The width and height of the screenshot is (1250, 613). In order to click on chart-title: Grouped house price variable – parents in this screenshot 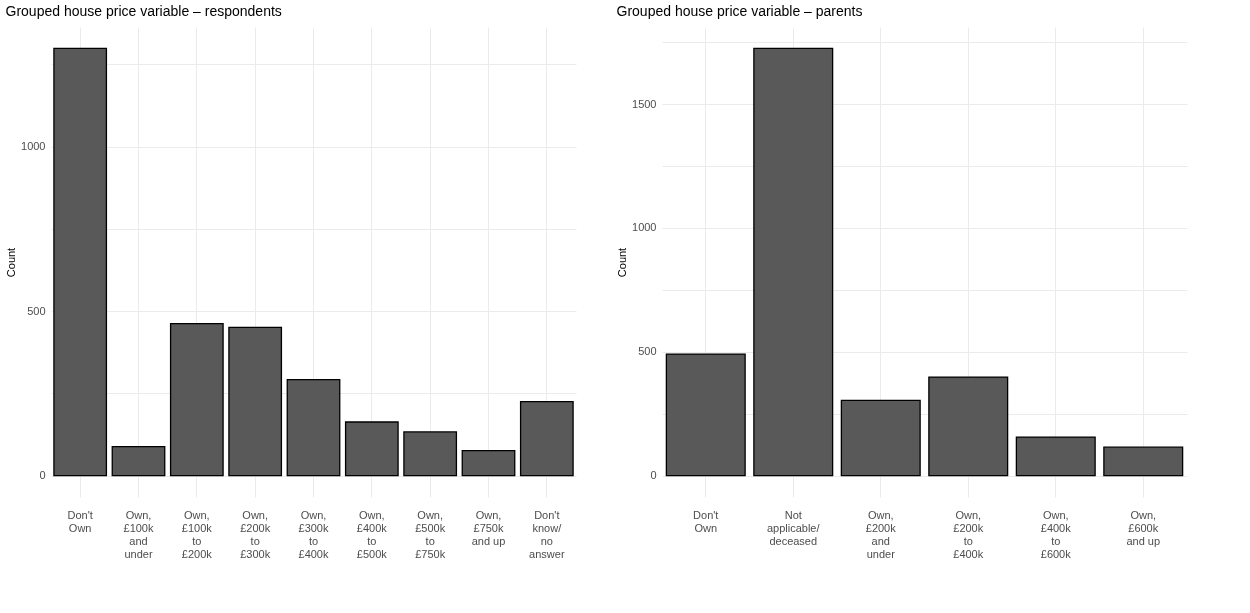, I will do `click(739, 11)`.